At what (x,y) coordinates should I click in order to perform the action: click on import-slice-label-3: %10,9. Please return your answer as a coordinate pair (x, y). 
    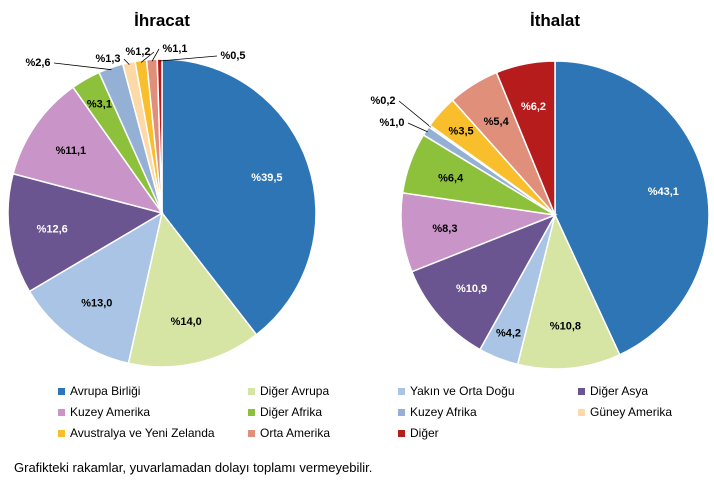
    Looking at the image, I should click on (471, 289).